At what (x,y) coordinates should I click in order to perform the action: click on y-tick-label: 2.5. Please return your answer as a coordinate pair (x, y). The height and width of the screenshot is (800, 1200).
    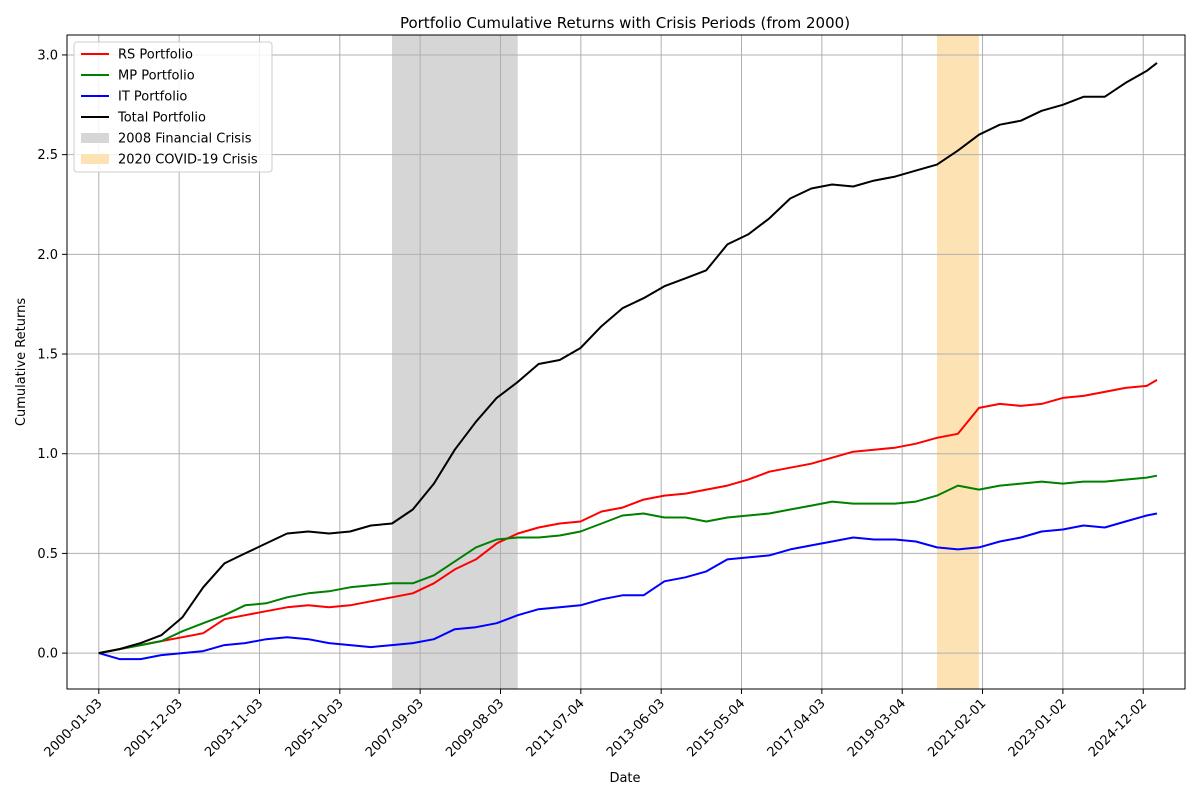
    Looking at the image, I should click on (47, 155).